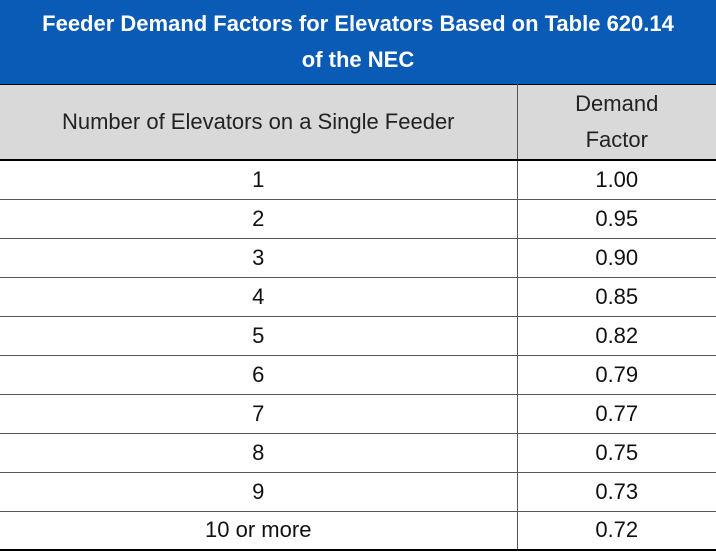 The width and height of the screenshot is (716, 560). I want to click on cell-demand-factor: 0.73, so click(616, 492).